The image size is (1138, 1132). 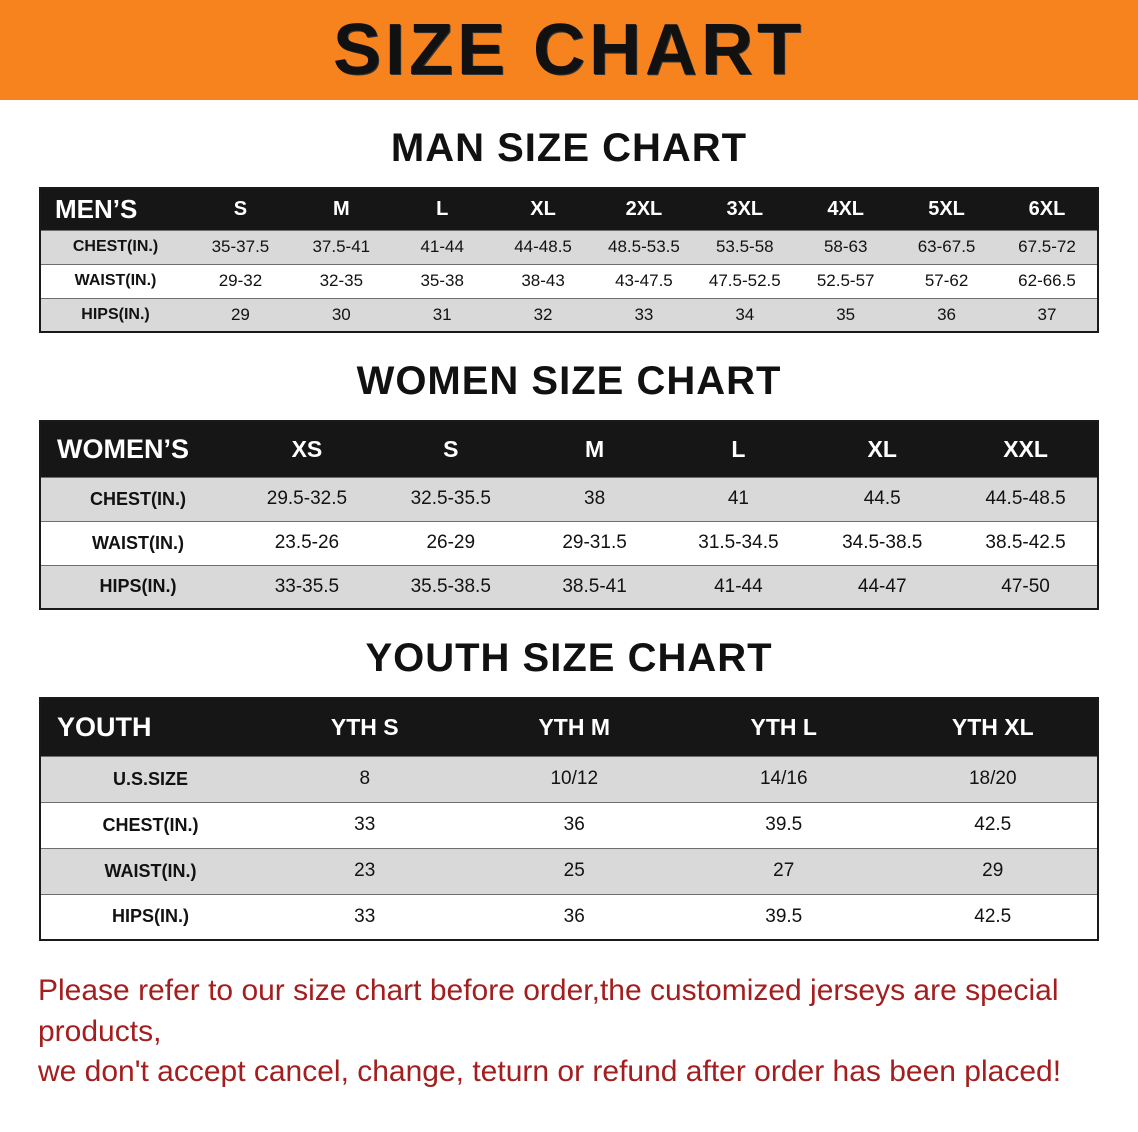 What do you see at coordinates (644, 280) in the screenshot?
I see `size-cell: 43-47.5` at bounding box center [644, 280].